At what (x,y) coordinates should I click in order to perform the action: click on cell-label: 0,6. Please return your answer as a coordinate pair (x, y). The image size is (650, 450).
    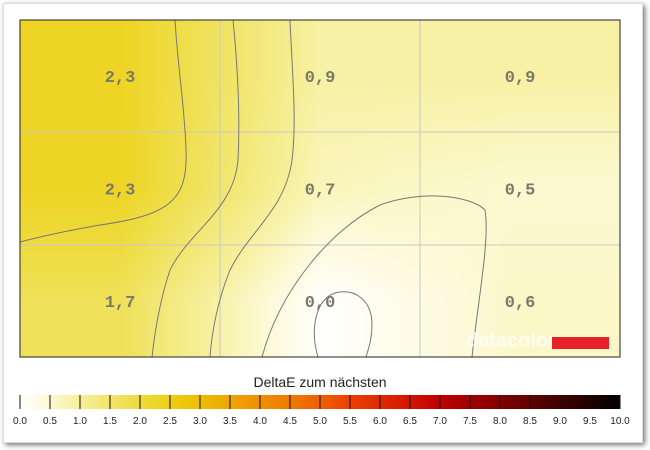
    Looking at the image, I should click on (520, 303).